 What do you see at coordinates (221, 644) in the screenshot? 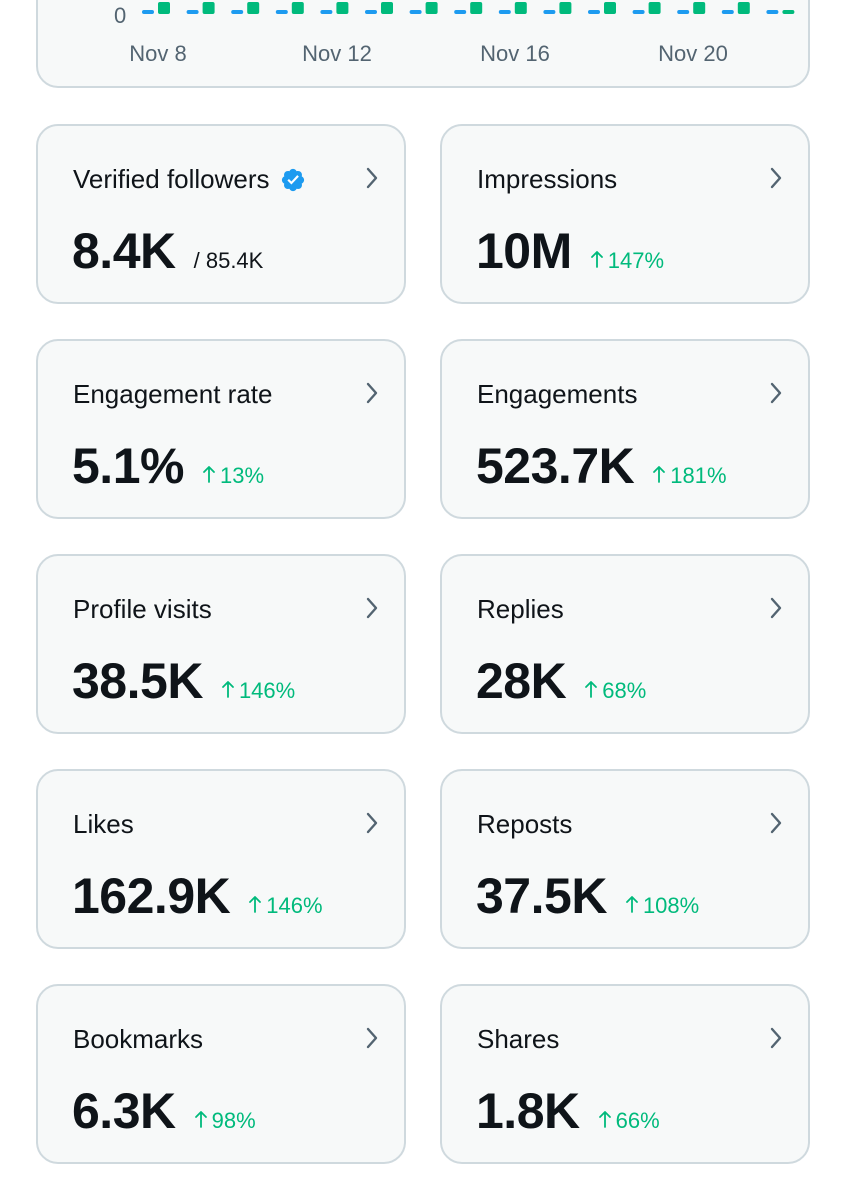
I see `metric-card-profile-visits: Profile visits 38.5K 146%` at bounding box center [221, 644].